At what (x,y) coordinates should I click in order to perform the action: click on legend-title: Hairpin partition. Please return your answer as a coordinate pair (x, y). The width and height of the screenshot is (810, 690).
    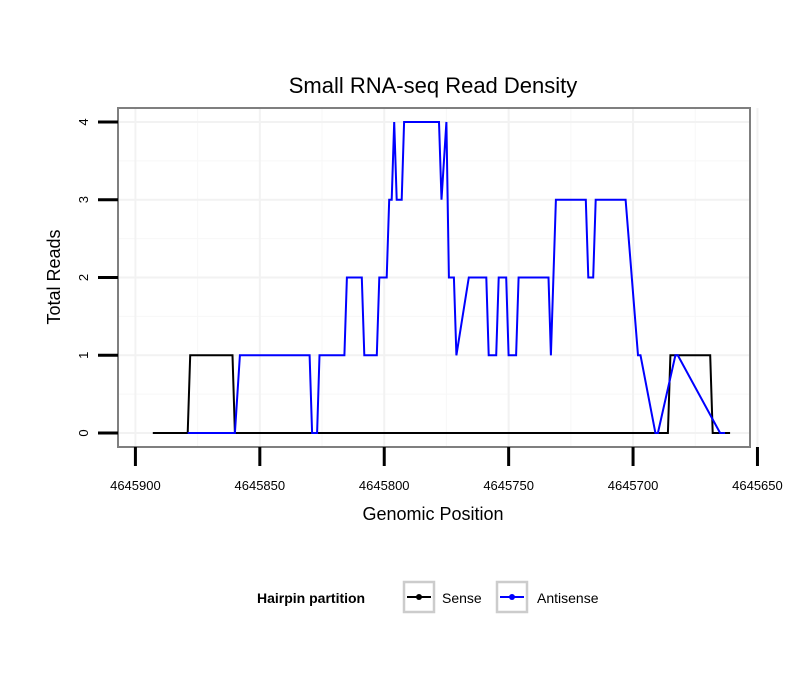
    Looking at the image, I should click on (311, 598).